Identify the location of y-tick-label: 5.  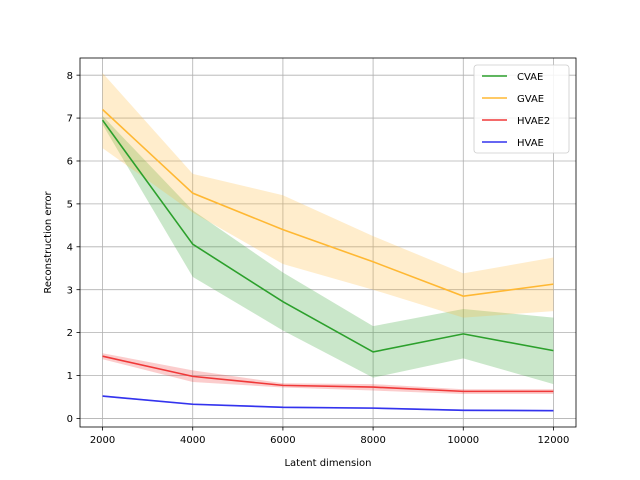
(70, 204).